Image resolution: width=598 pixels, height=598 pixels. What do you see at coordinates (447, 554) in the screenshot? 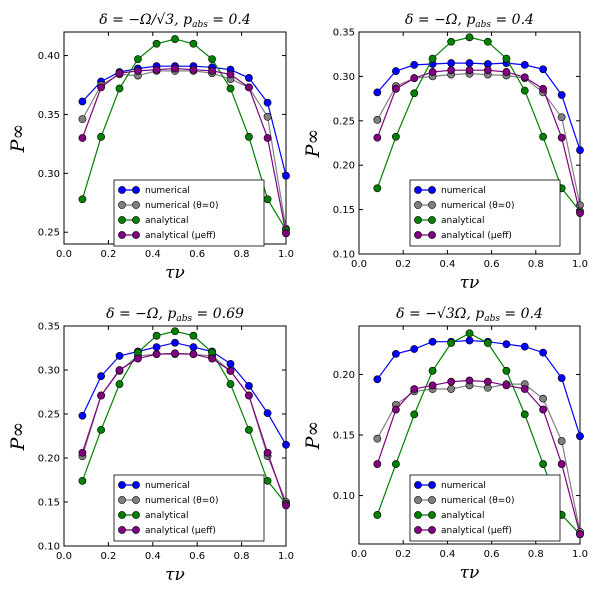
I see `x-tick-label: 0.4` at bounding box center [447, 554].